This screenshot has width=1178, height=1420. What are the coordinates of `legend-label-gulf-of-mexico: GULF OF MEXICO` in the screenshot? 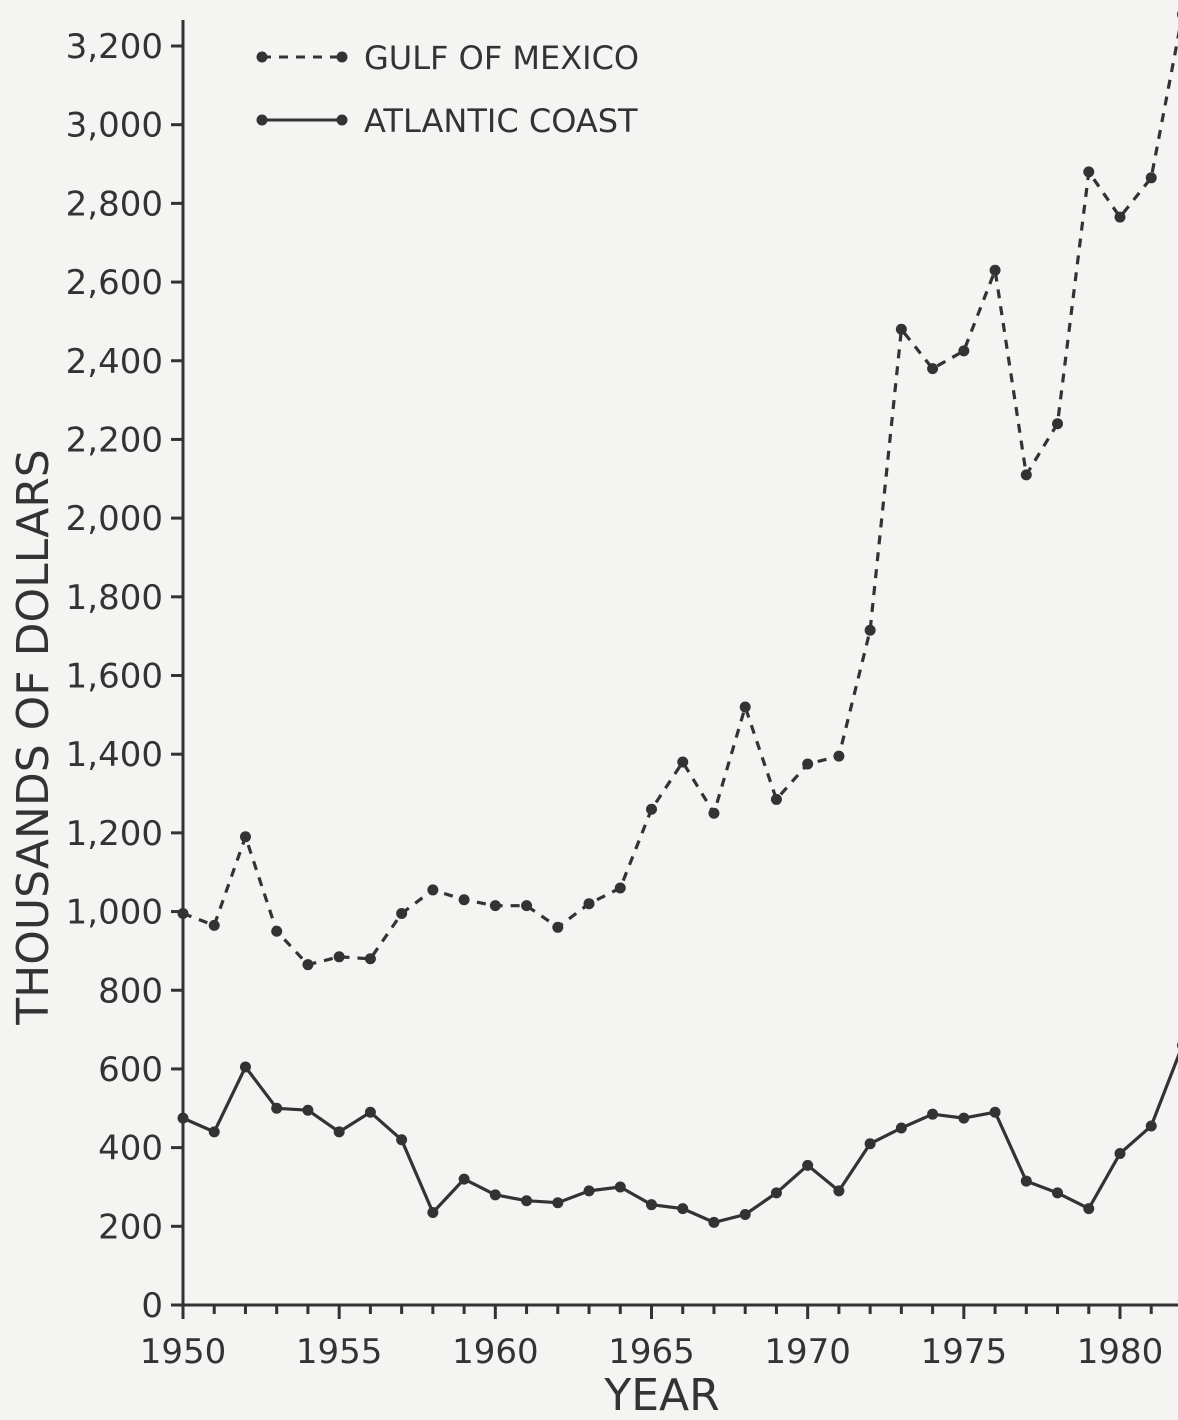 It's located at (501, 58).